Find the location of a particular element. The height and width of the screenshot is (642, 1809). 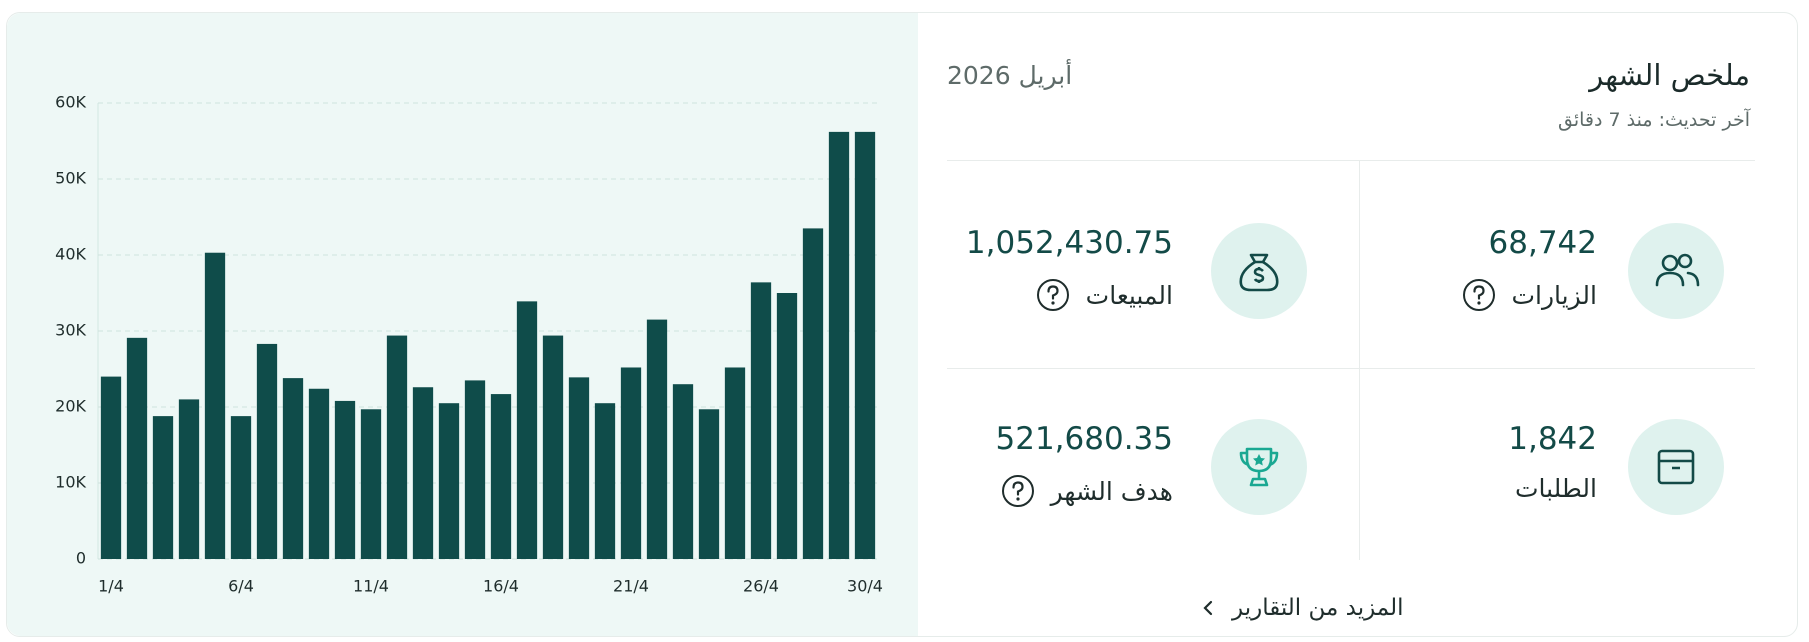

y-tick-label: 50K is located at coordinates (70, 178).